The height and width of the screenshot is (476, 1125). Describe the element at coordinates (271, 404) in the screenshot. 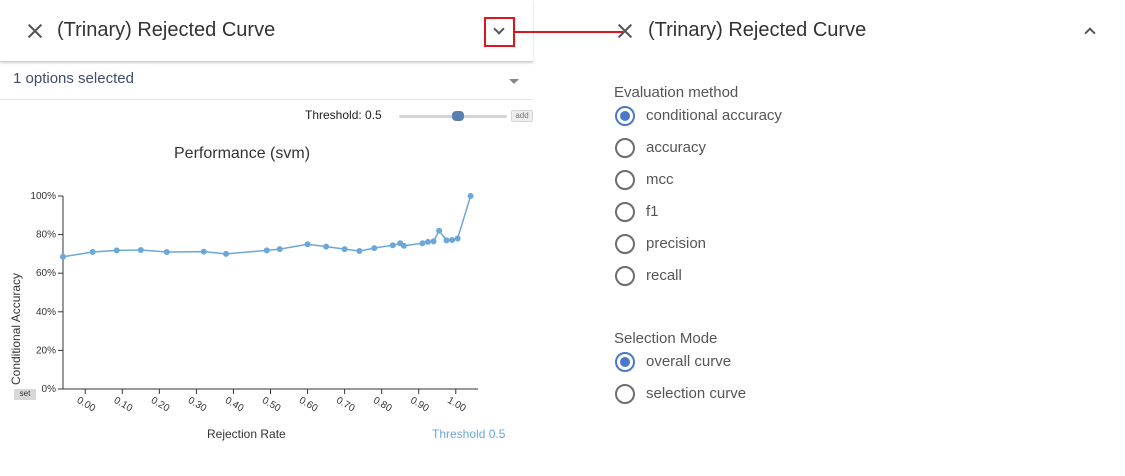

I see `x-tick-label: 0.50` at that location.